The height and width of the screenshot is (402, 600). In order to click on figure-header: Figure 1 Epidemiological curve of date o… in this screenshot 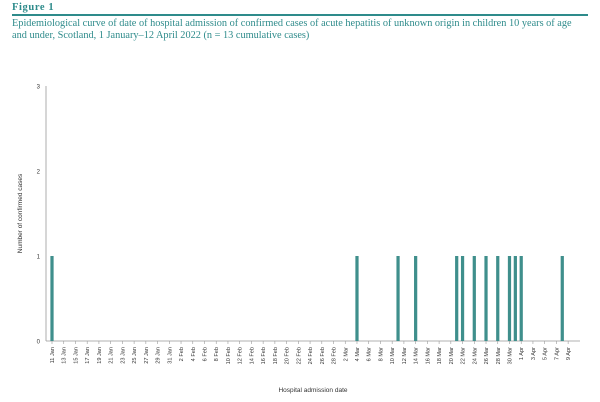, I will do `click(300, 22)`.